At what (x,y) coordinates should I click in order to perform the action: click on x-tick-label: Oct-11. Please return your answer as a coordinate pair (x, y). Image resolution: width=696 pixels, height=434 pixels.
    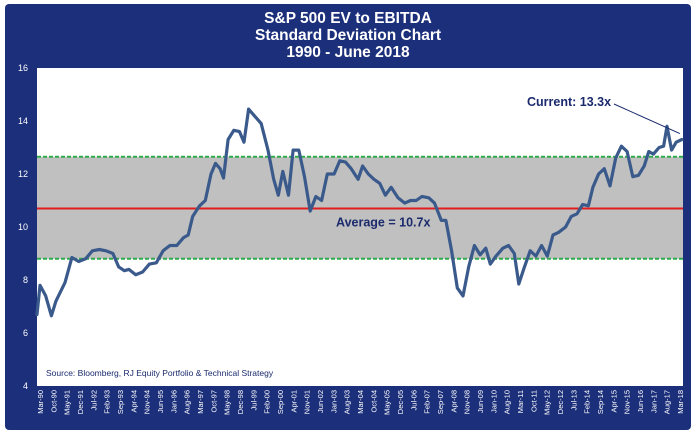
    Looking at the image, I should click on (533, 401).